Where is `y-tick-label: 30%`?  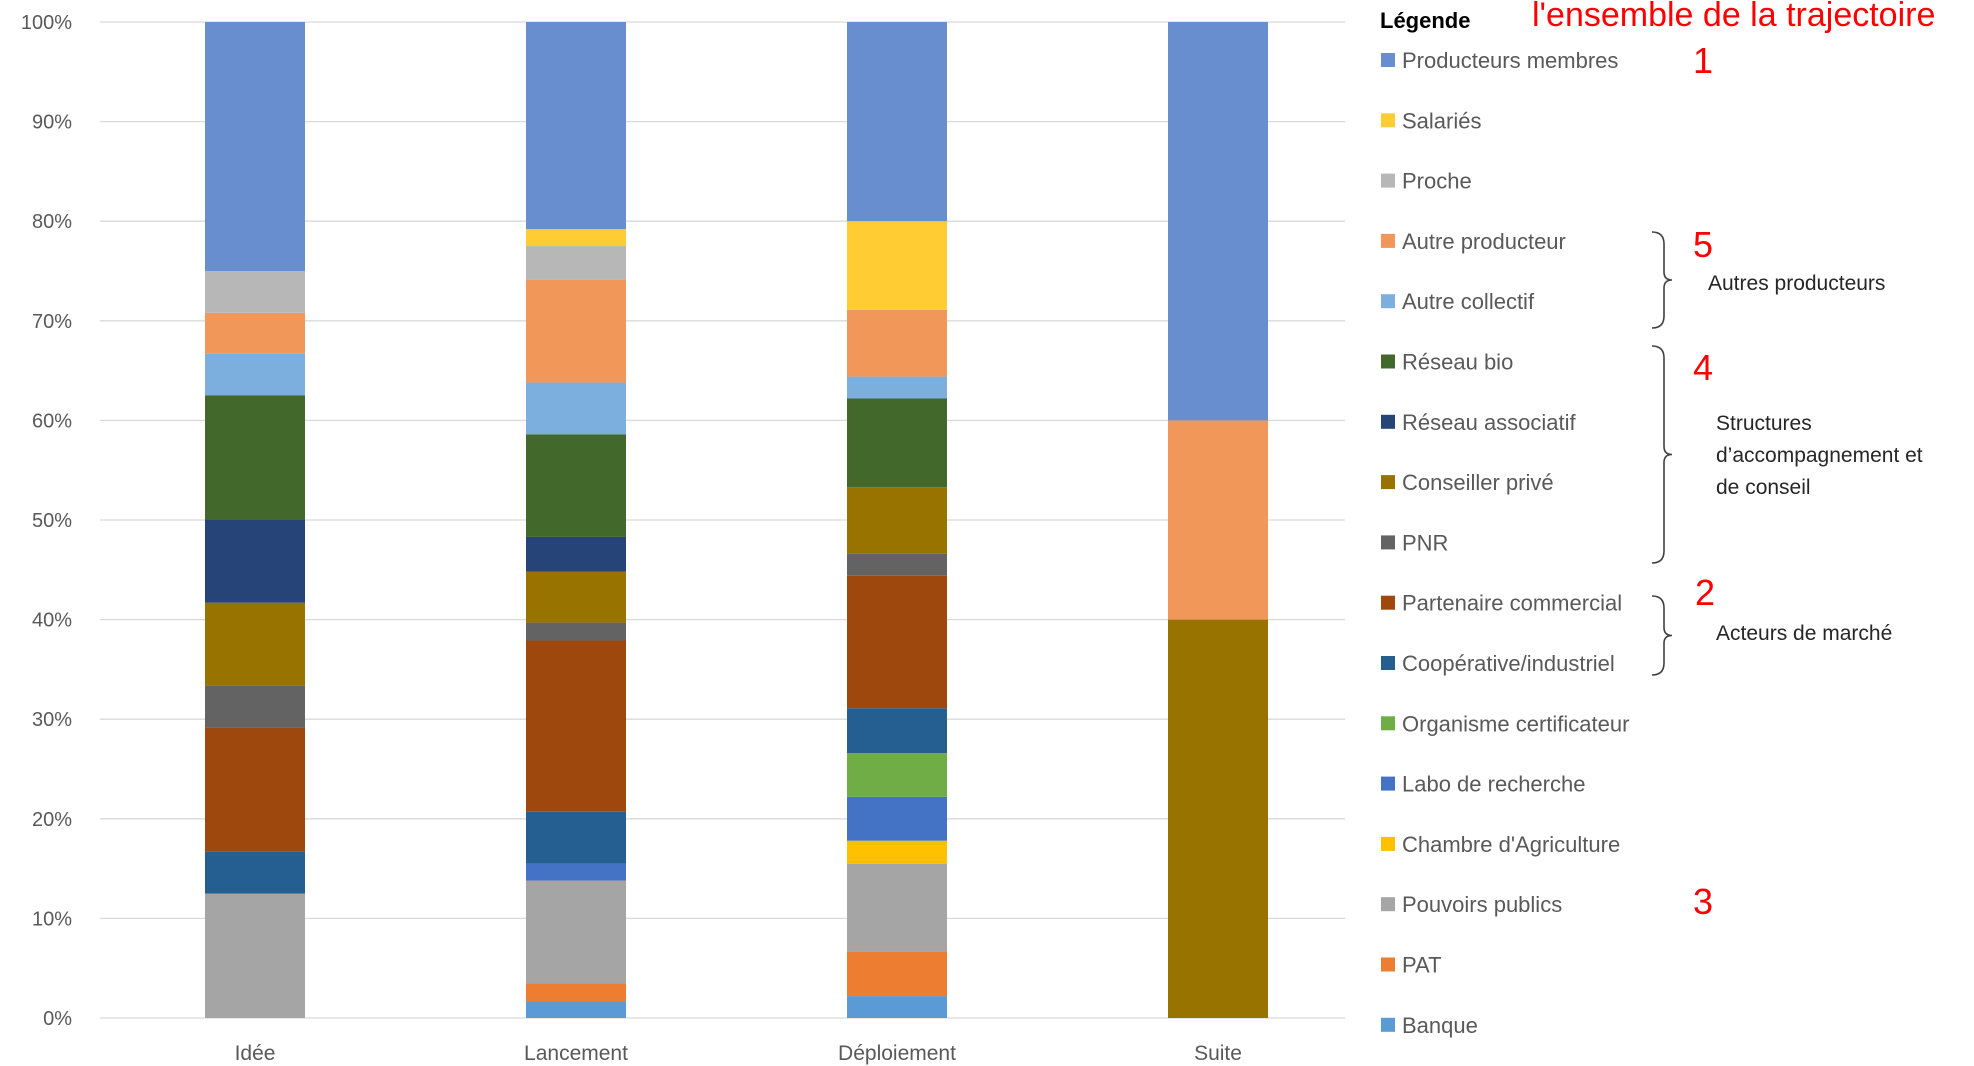 y-tick-label: 30% is located at coordinates (52, 720).